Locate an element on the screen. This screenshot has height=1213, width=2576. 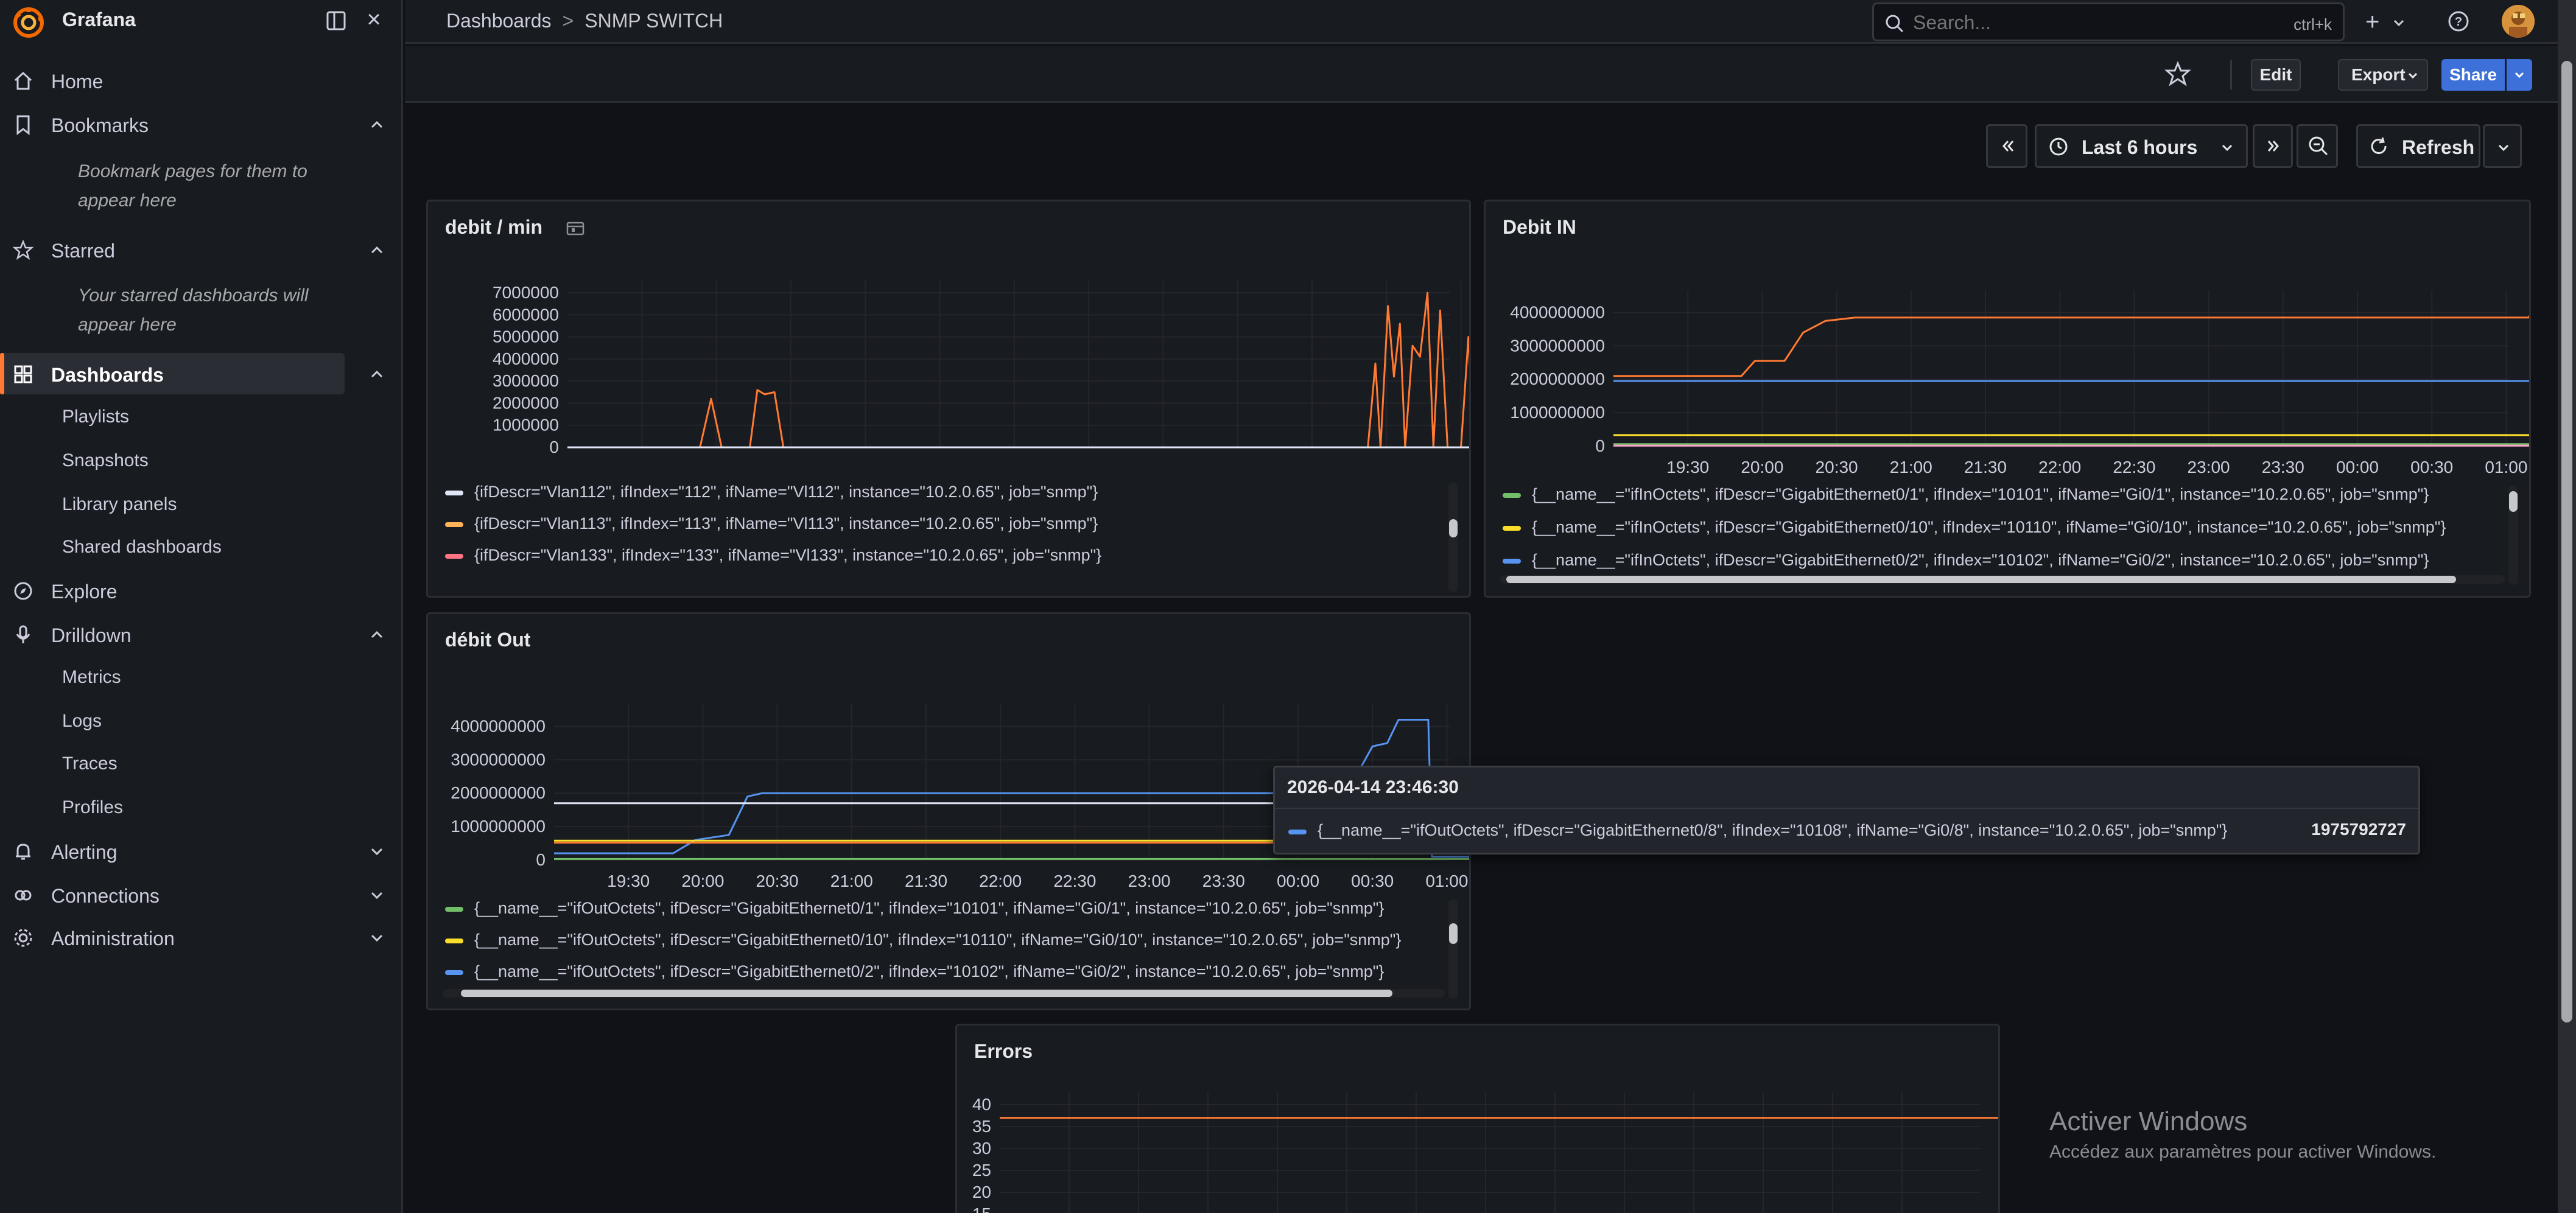
y-tick-label: 2000000 is located at coordinates (526, 402).